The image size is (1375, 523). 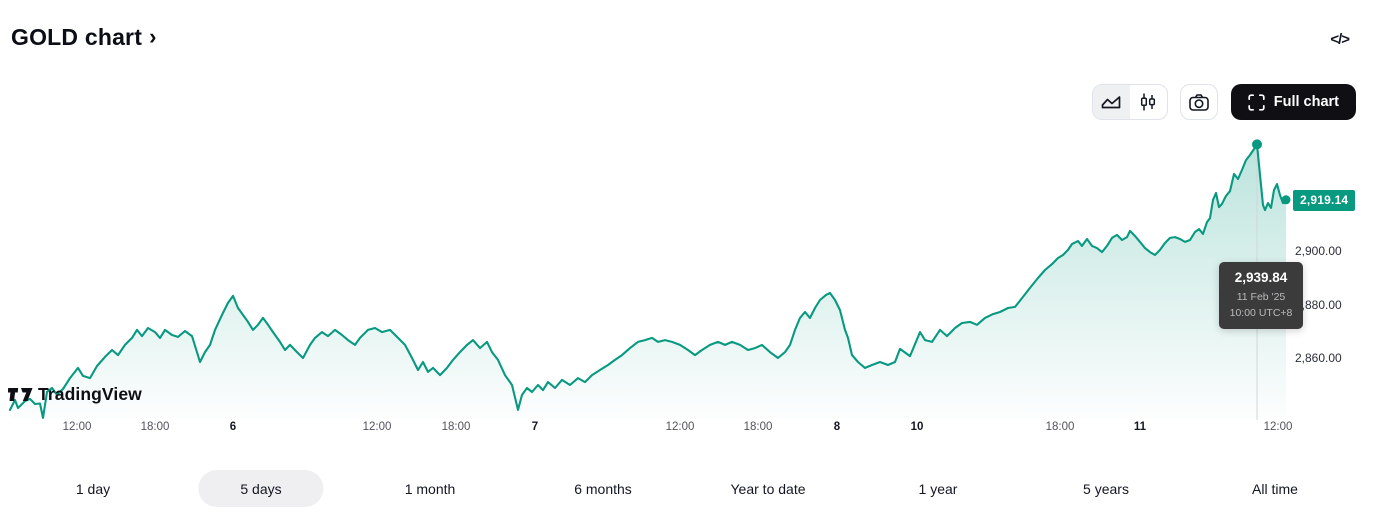 I want to click on price-scale-label: 2,880.00, so click(x=1318, y=304).